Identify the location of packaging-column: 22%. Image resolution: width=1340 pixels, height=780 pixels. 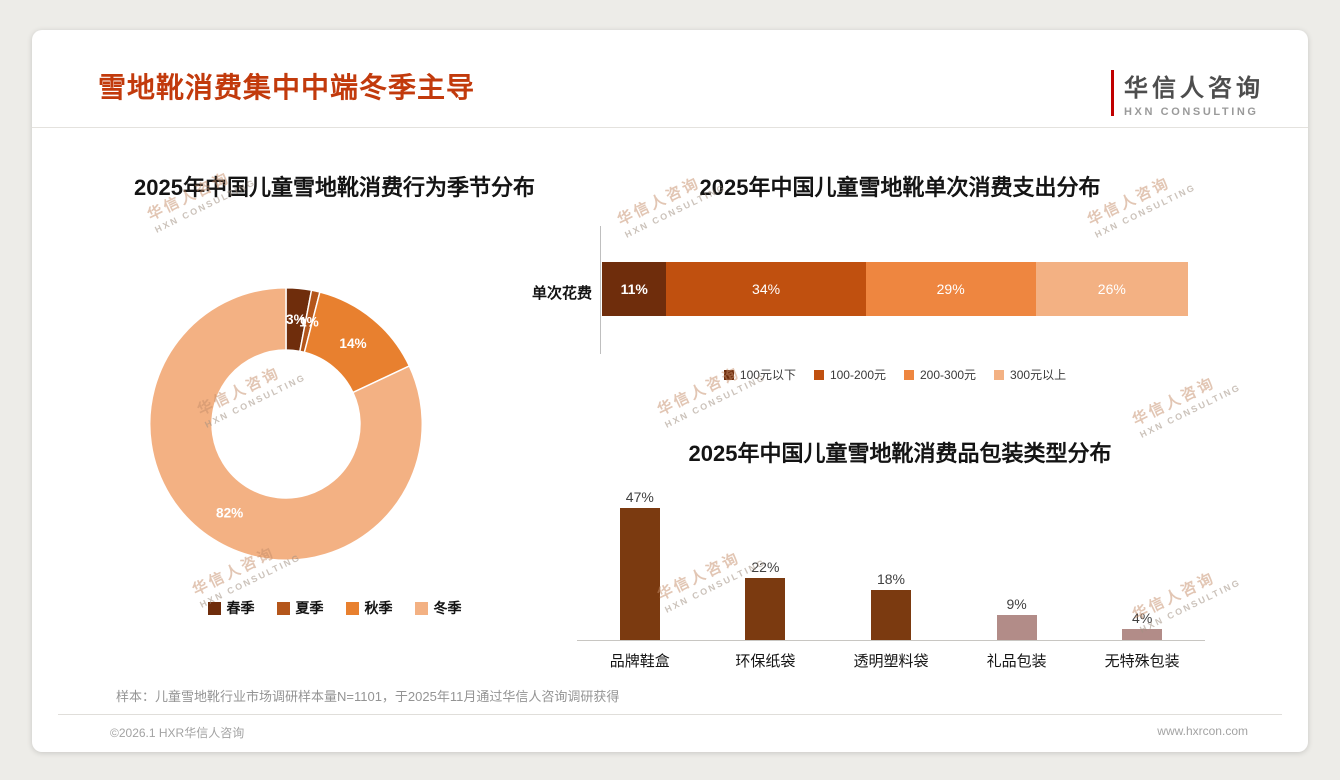
(766, 599).